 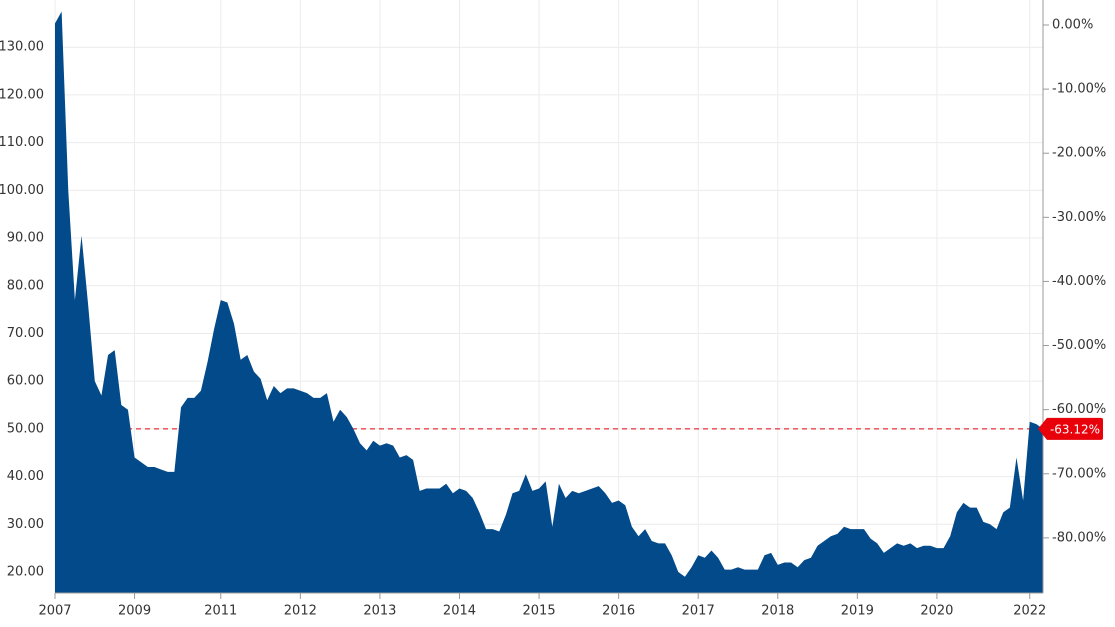 What do you see at coordinates (22, 190) in the screenshot?
I see `y-tick-label: 100.00` at bounding box center [22, 190].